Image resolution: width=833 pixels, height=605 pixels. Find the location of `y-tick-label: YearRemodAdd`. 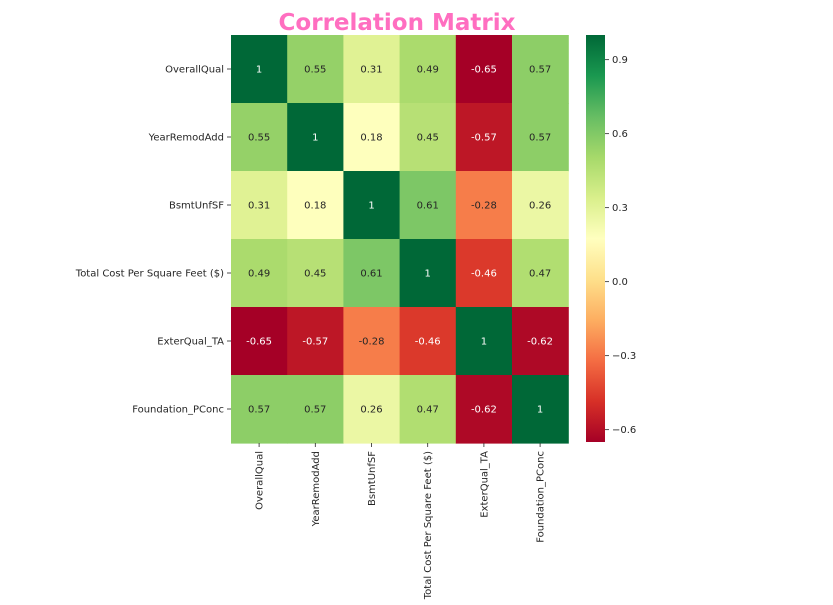

y-tick-label: YearRemodAdd is located at coordinates (186, 138).